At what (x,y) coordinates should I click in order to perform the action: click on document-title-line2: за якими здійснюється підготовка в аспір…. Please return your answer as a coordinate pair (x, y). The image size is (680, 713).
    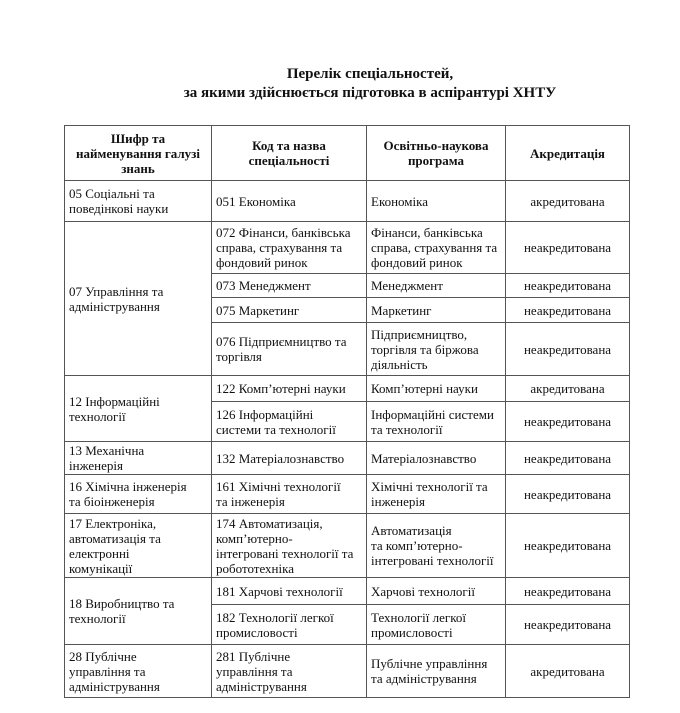
    Looking at the image, I should click on (370, 93).